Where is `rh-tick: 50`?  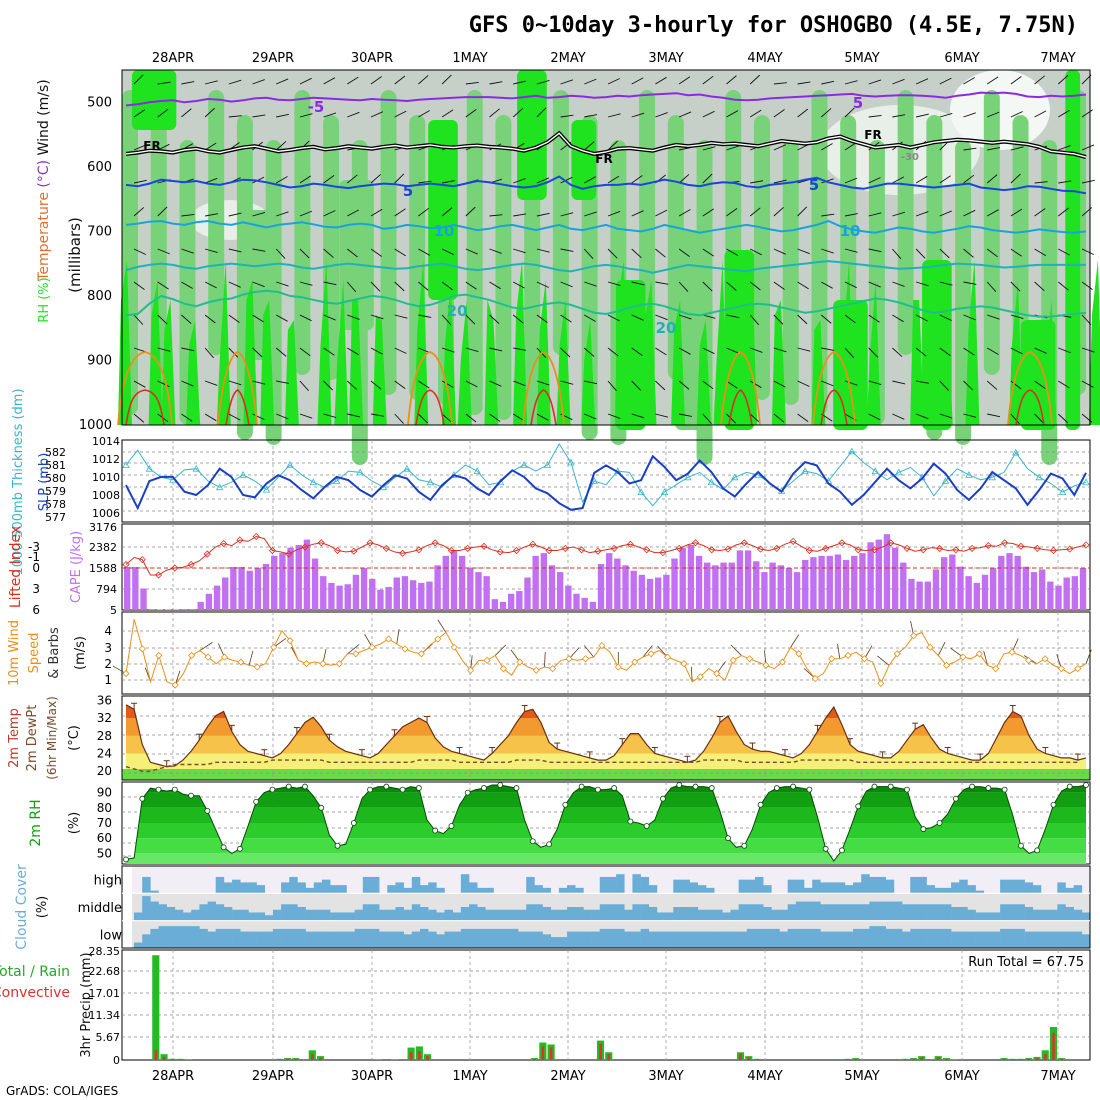 rh-tick: 50 is located at coordinates (104, 853).